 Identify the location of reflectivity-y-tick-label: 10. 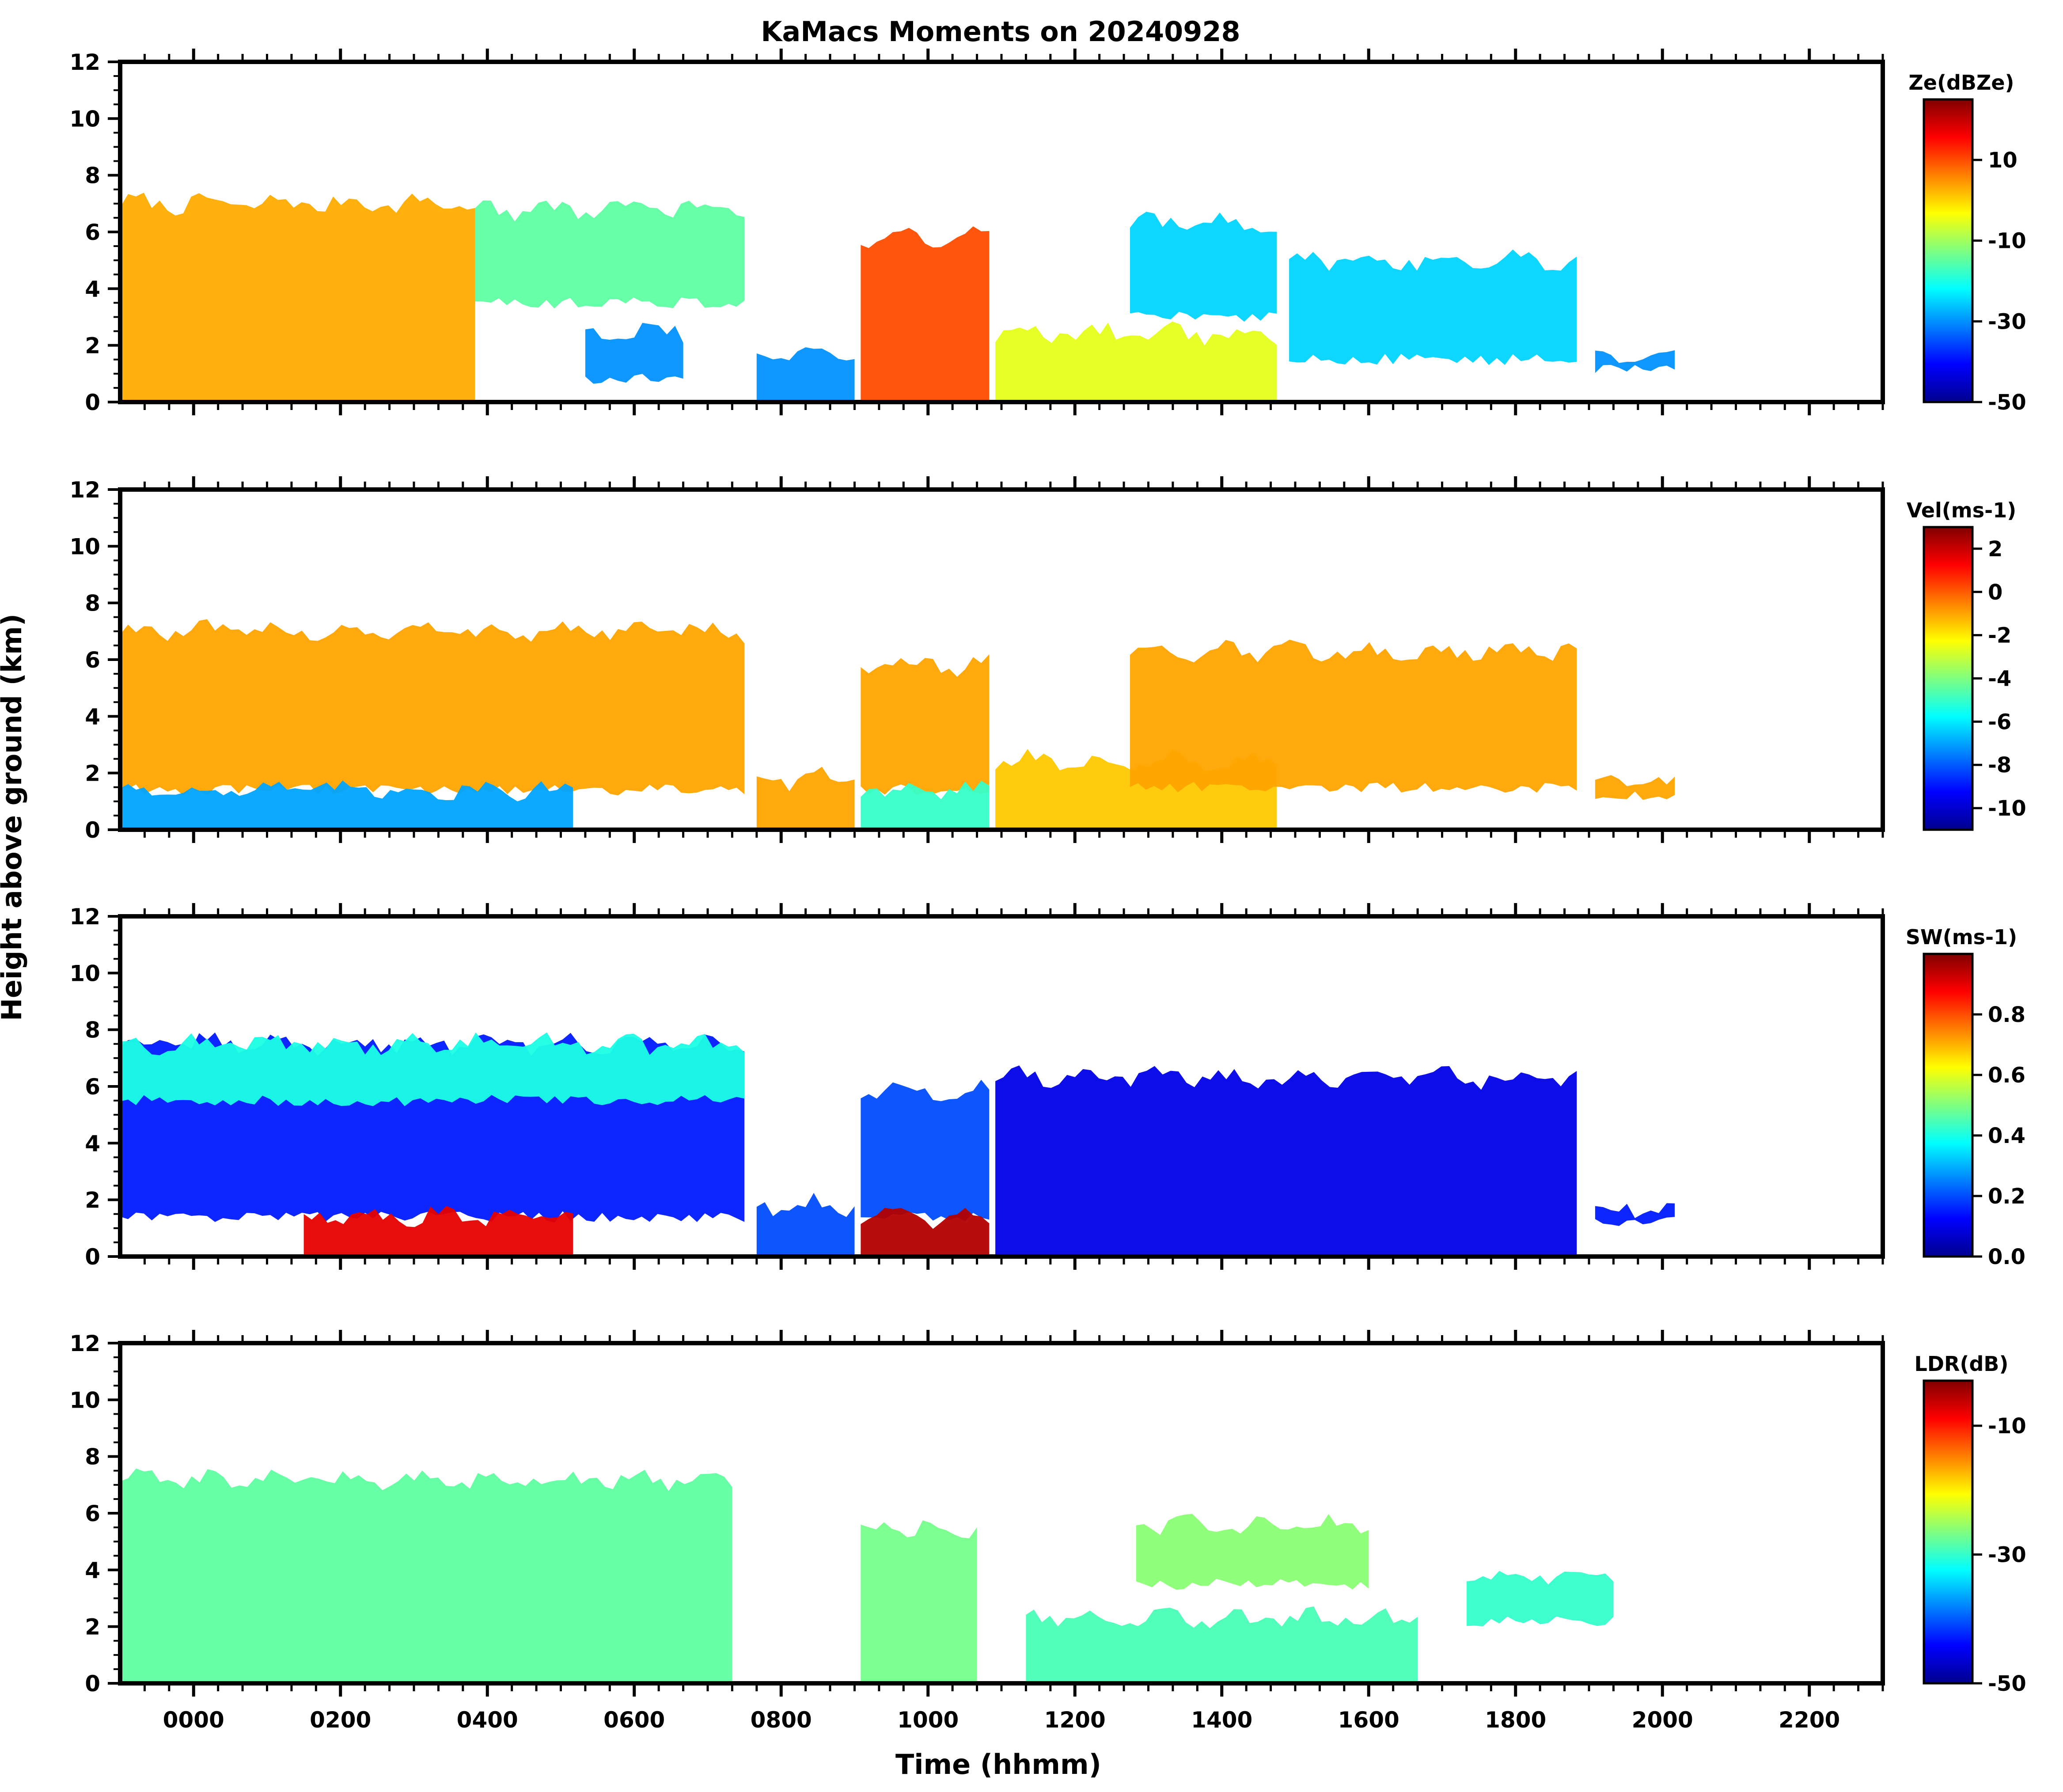
(84, 119).